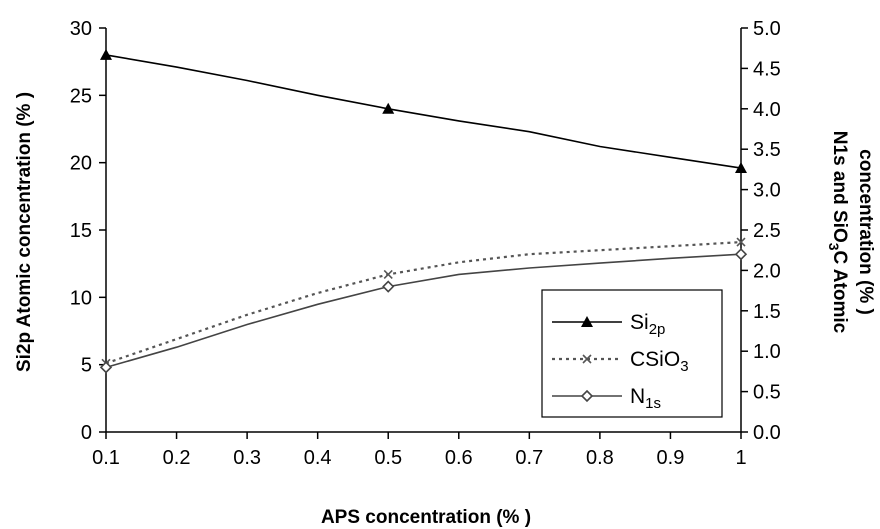  What do you see at coordinates (767, 433) in the screenshot?
I see `y-right-tick-label: 0.0` at bounding box center [767, 433].